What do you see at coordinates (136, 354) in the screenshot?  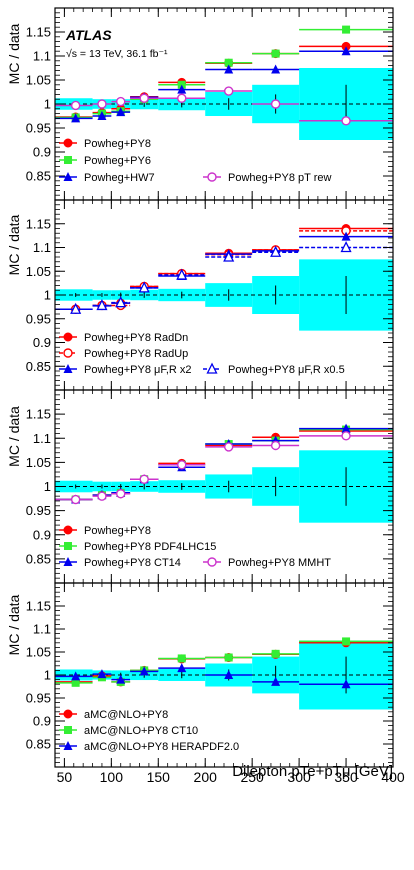 I see `legend-label: Powheg+PY8 RadUp` at bounding box center [136, 354].